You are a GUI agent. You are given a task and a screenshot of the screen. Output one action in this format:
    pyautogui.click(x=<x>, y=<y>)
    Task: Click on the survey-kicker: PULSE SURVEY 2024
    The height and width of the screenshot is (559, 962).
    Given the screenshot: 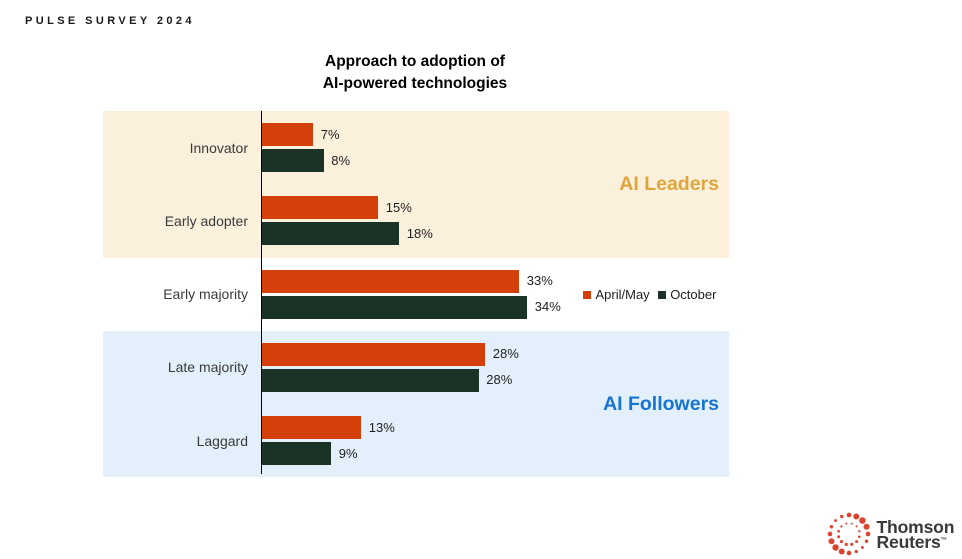 What is the action you would take?
    pyautogui.click(x=110, y=20)
    